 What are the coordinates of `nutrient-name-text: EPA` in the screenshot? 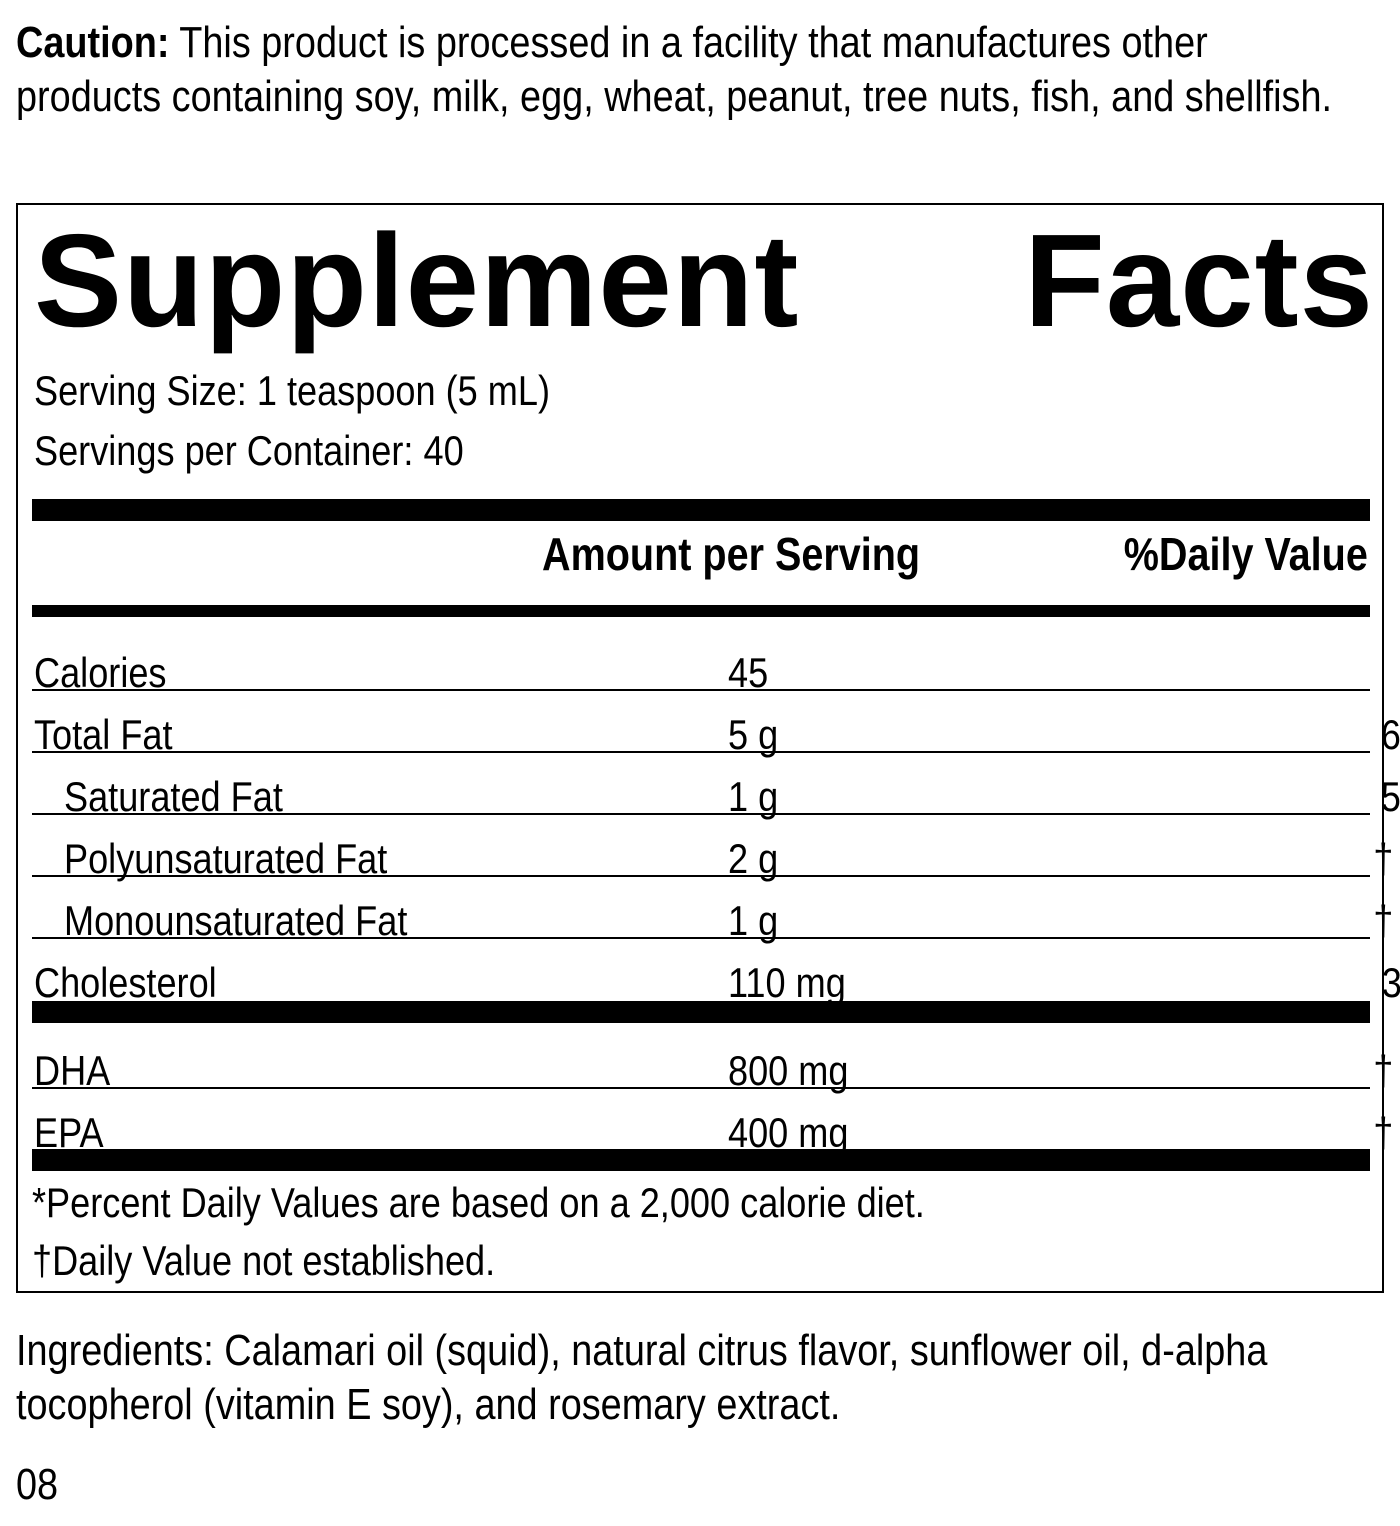 It's located at (69, 1132).